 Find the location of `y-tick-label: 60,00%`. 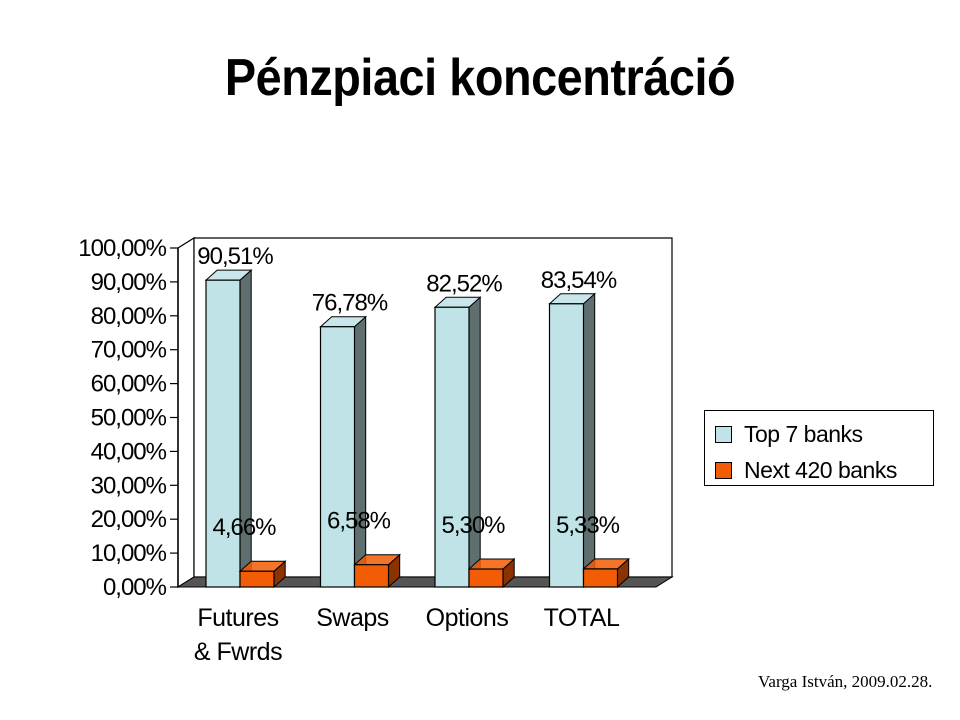

y-tick-label: 60,00% is located at coordinates (129, 384).